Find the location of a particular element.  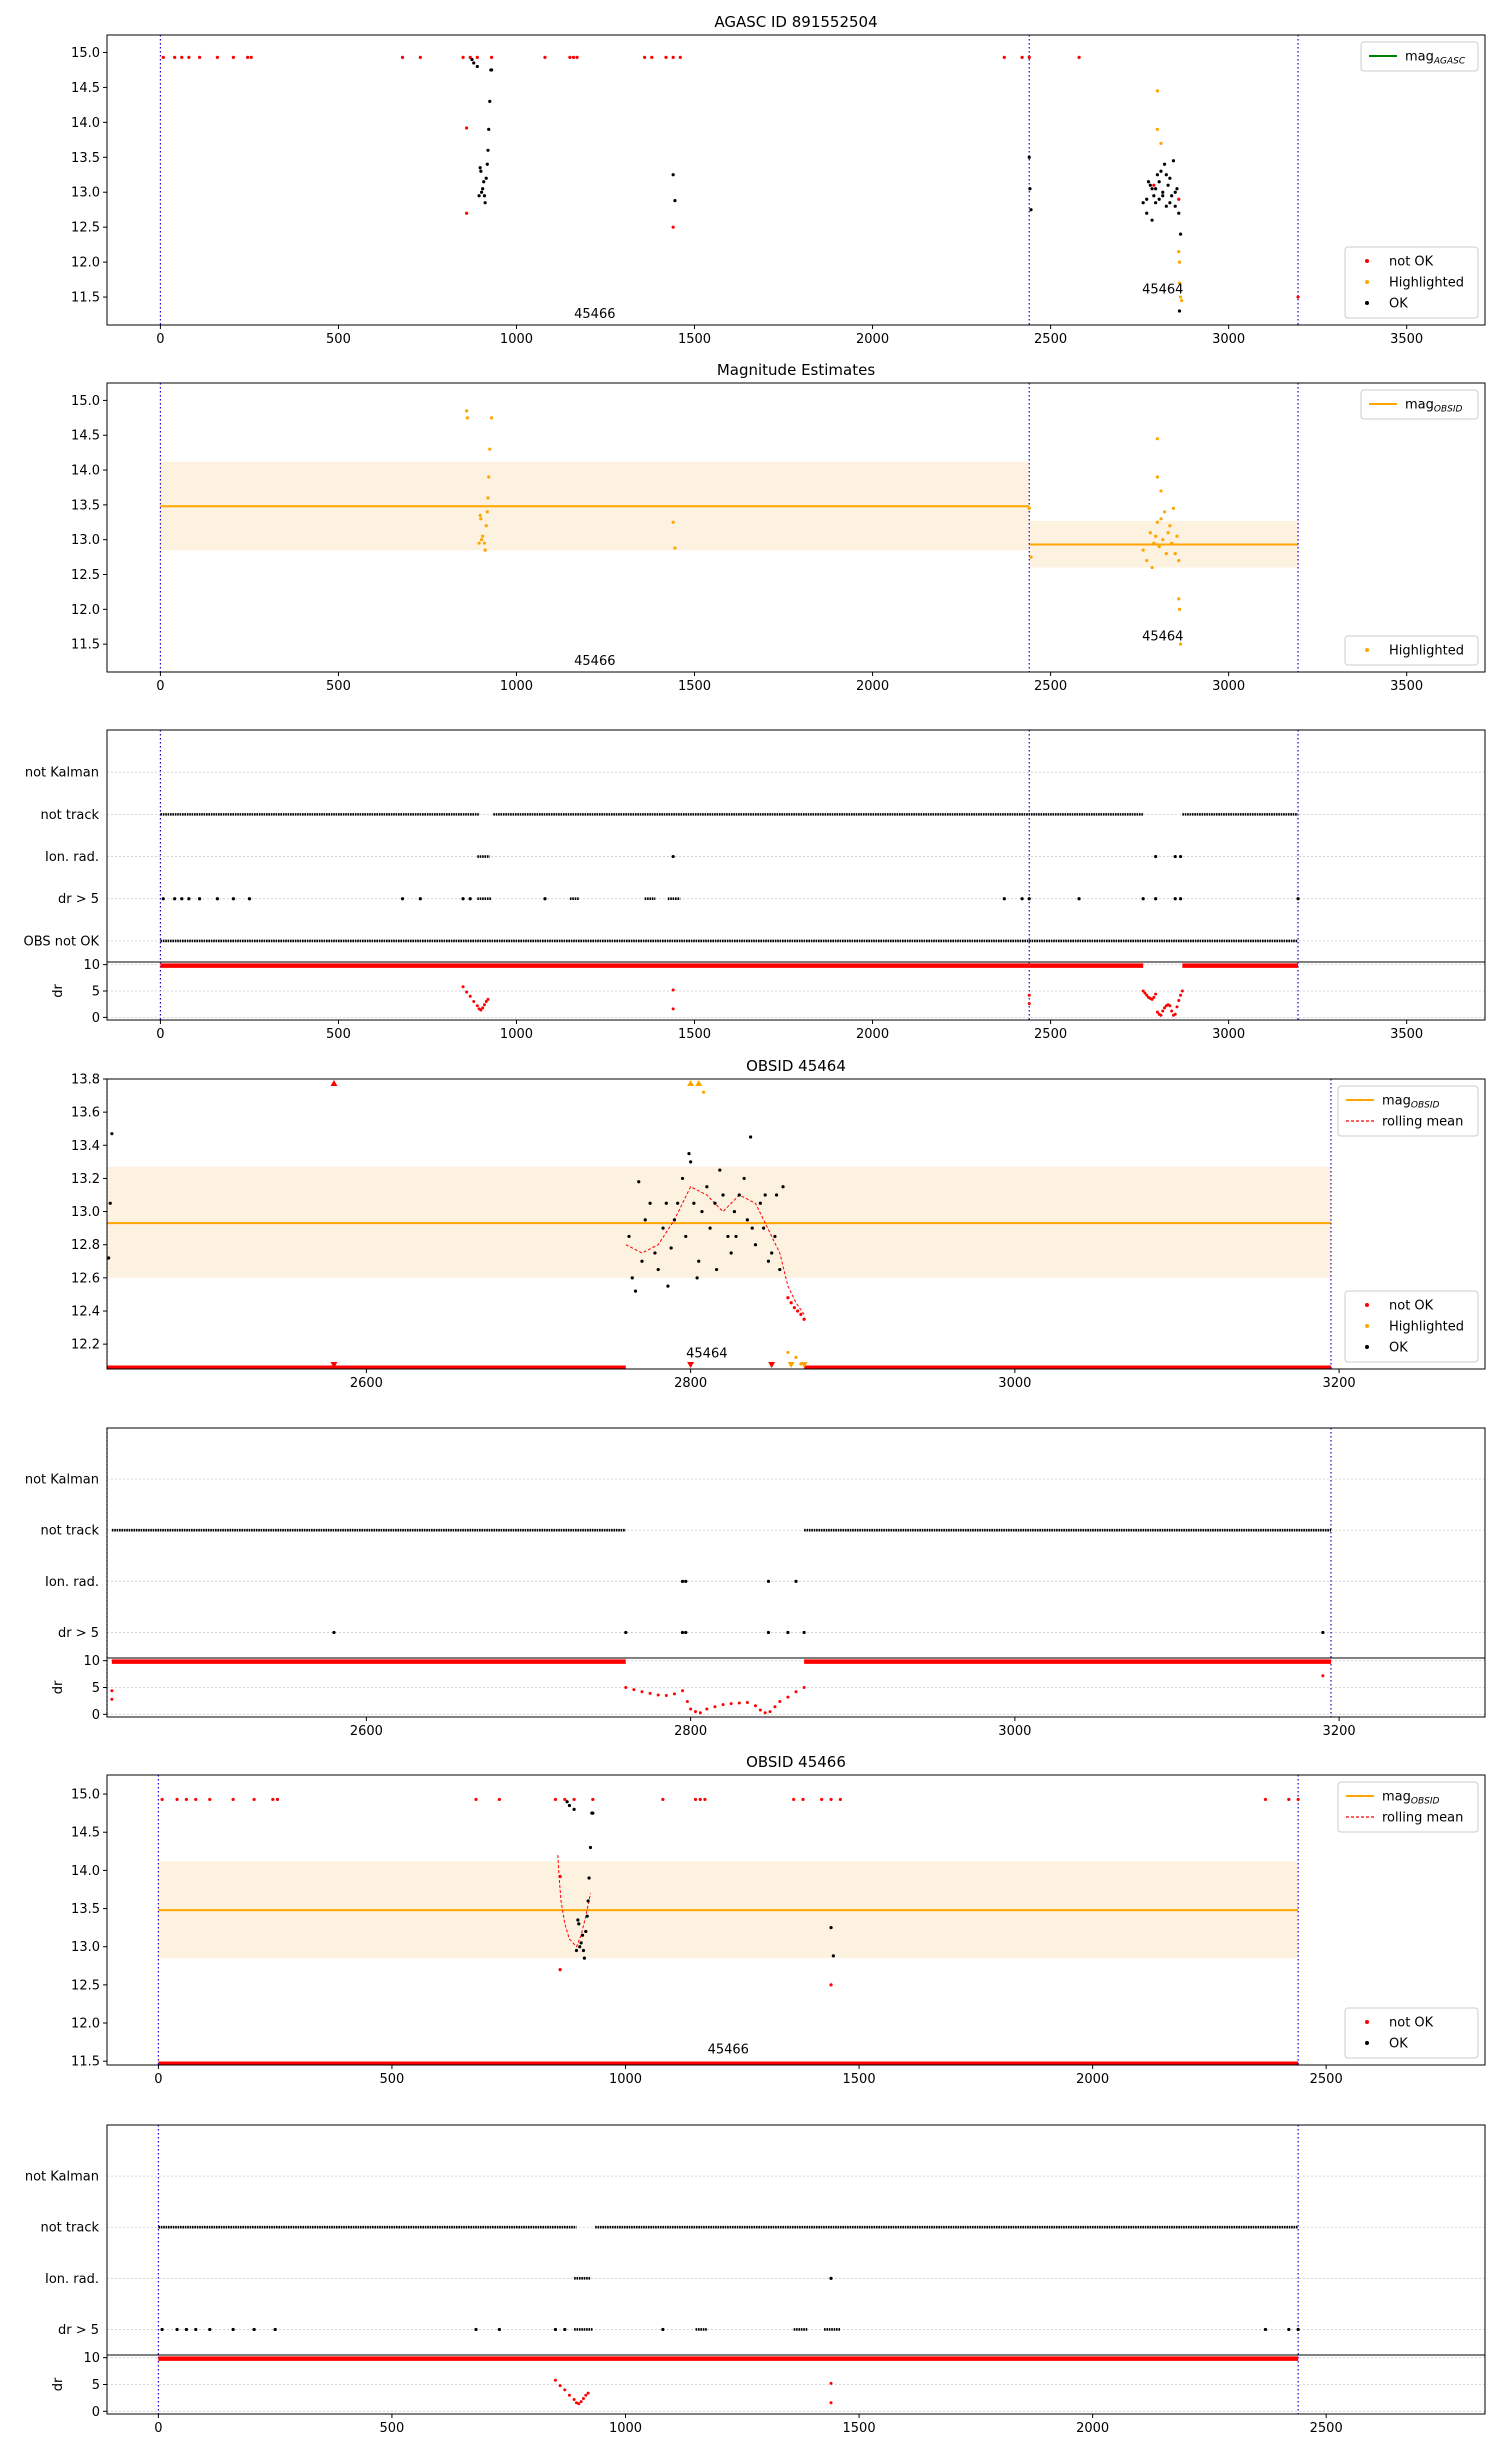

x-tick-label: 2000 is located at coordinates (872, 1034).